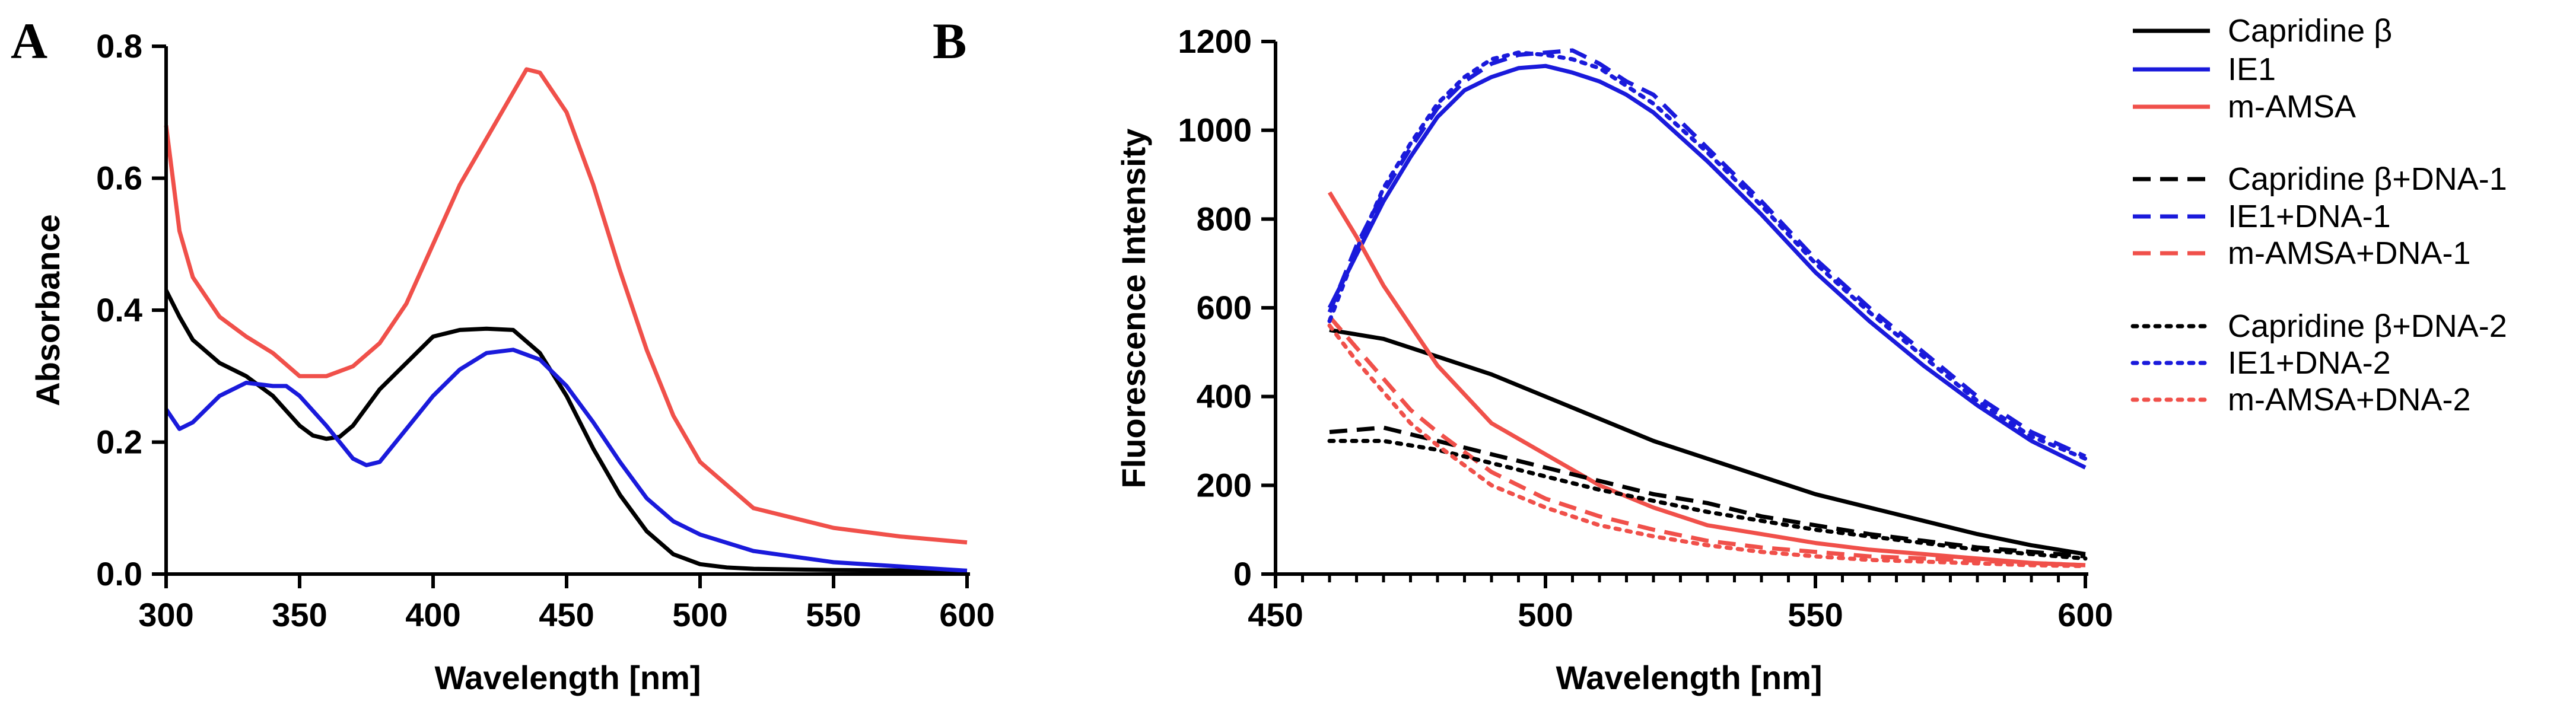  I want to click on panel-b-y-axis-title: Fluorescence Intensity, so click(1133, 309).